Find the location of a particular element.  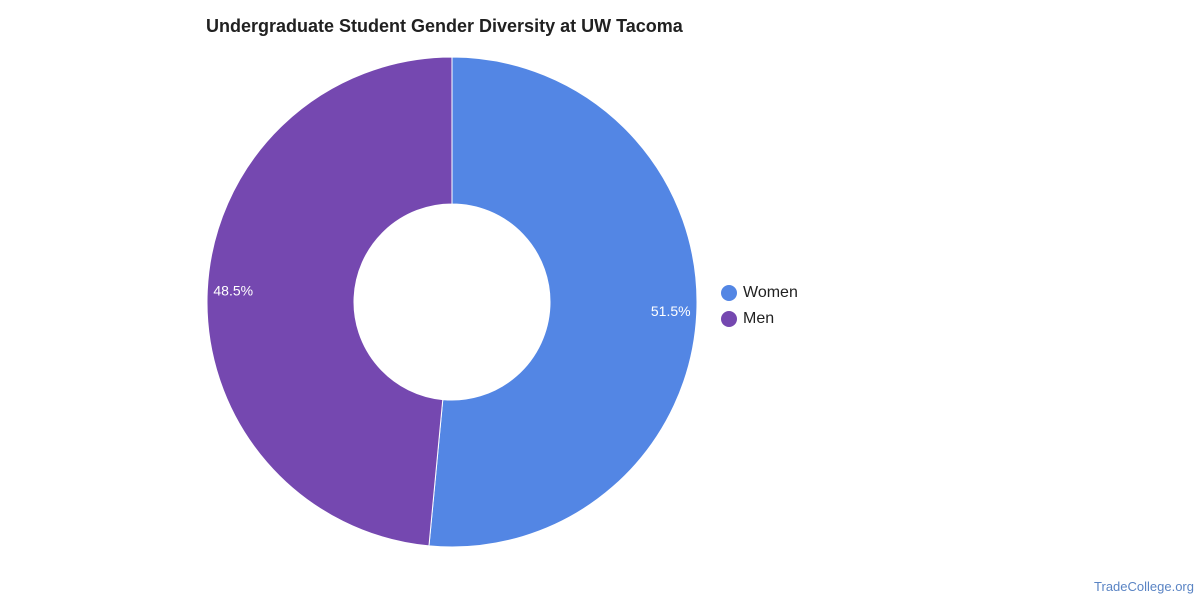

legend-label-women: Women is located at coordinates (770, 292).